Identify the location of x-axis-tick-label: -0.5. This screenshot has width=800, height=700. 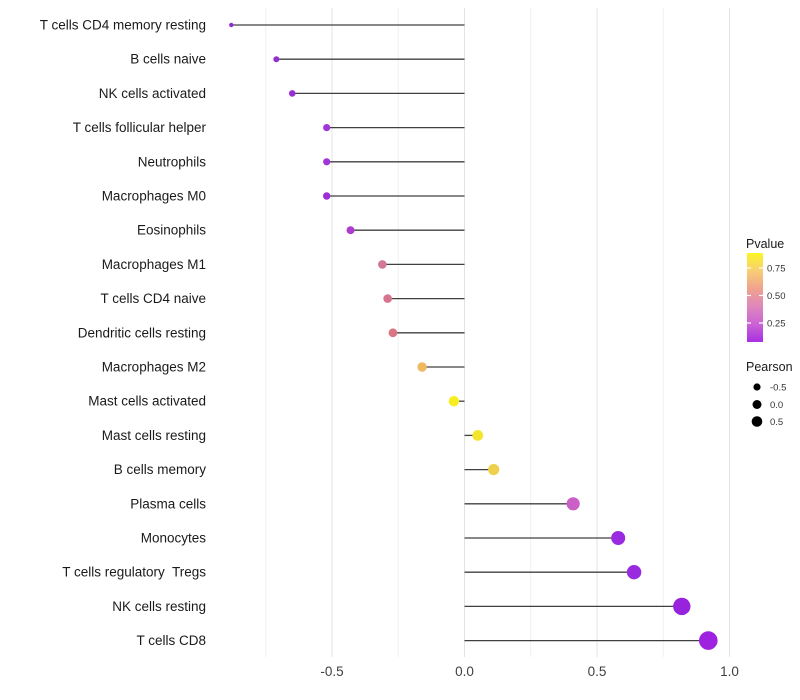
(331, 671).